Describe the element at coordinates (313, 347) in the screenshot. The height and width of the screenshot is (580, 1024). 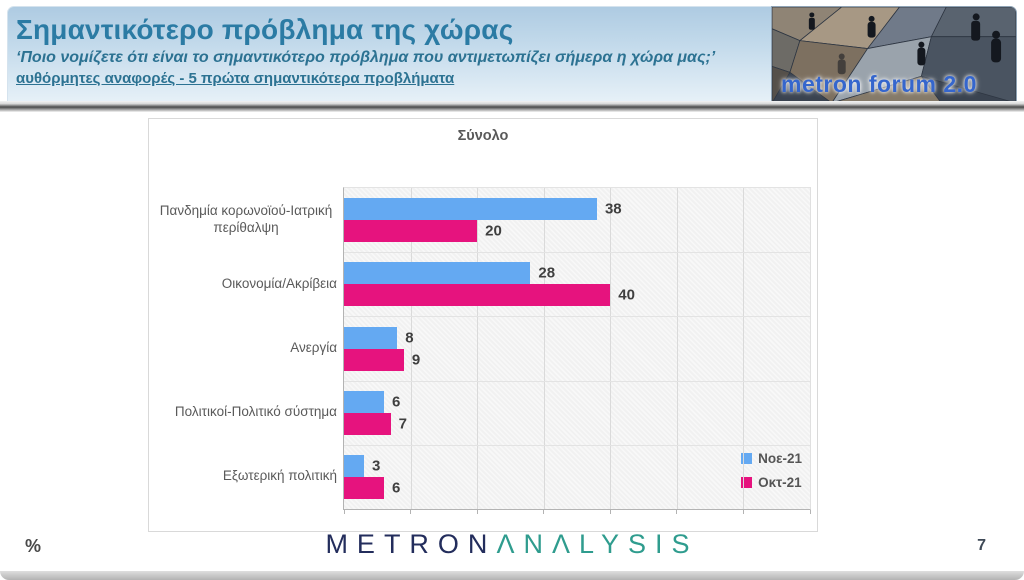
I see `category-label-text: Ανεργία` at that location.